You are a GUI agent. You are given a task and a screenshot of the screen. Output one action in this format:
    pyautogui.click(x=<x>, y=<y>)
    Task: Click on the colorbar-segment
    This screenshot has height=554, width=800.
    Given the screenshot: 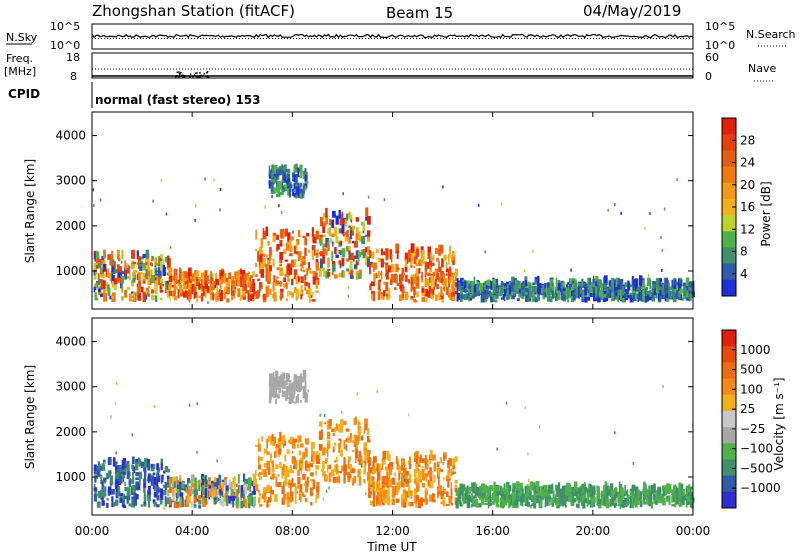 What is the action you would take?
    pyautogui.click(x=729, y=159)
    